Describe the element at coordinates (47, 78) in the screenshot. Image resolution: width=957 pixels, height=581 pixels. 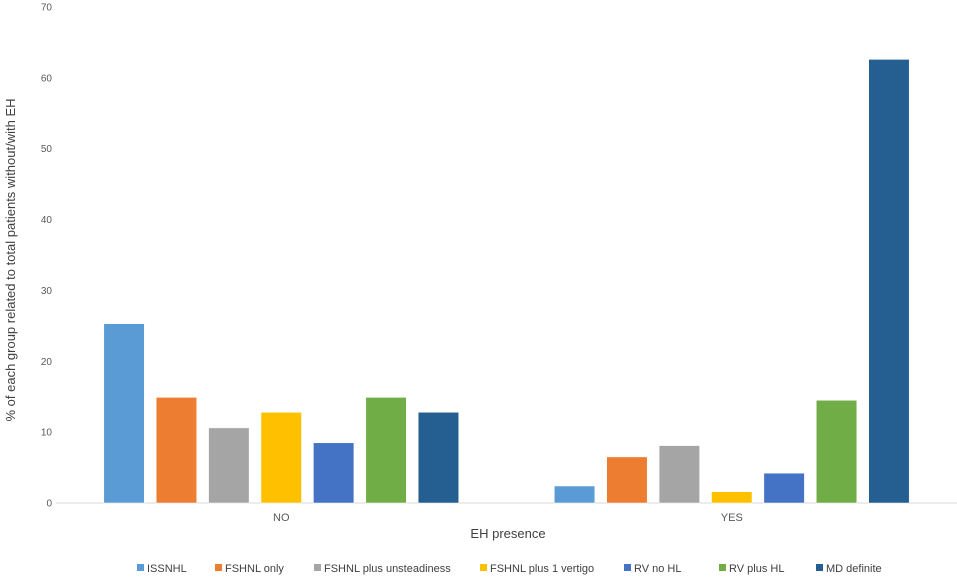
I see `y-tick-label: 60` at that location.